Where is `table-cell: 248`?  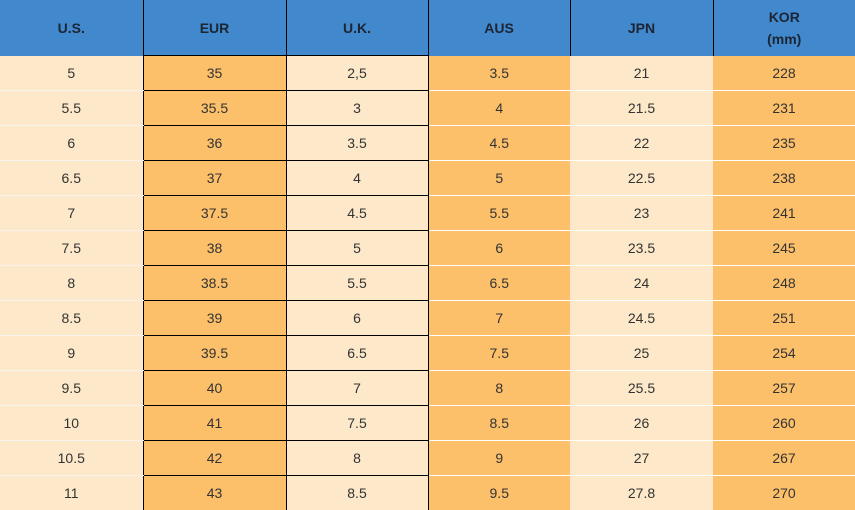
table-cell: 248 is located at coordinates (784, 283).